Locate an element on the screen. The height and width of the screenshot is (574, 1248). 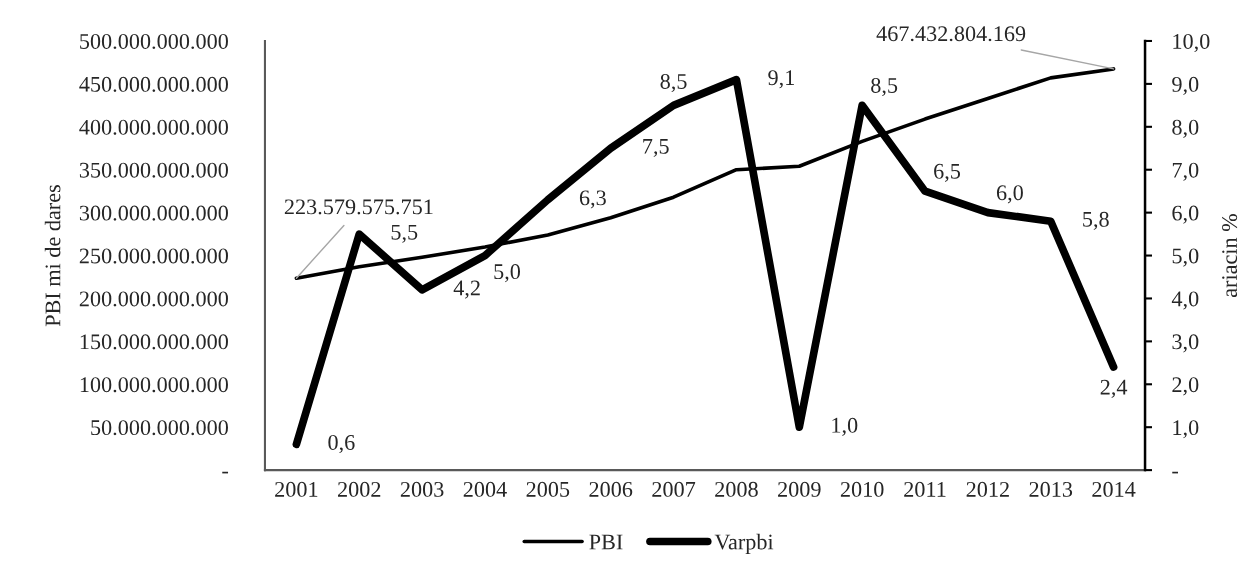
y-tick-label: 200.000.000.000 is located at coordinates (153, 299).